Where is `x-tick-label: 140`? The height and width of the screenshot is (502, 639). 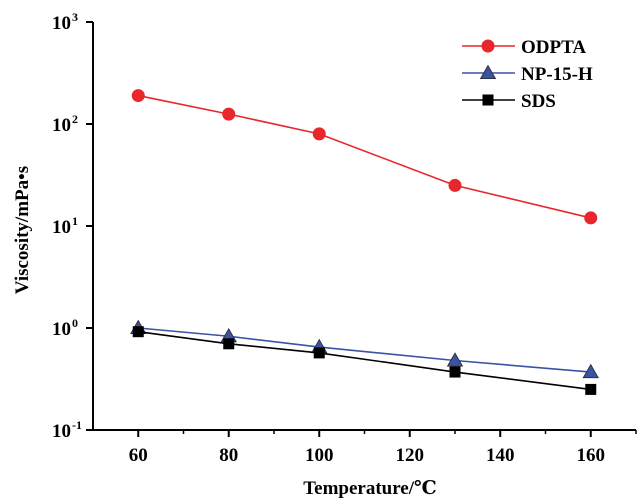
x-tick-label: 140 is located at coordinates (500, 455).